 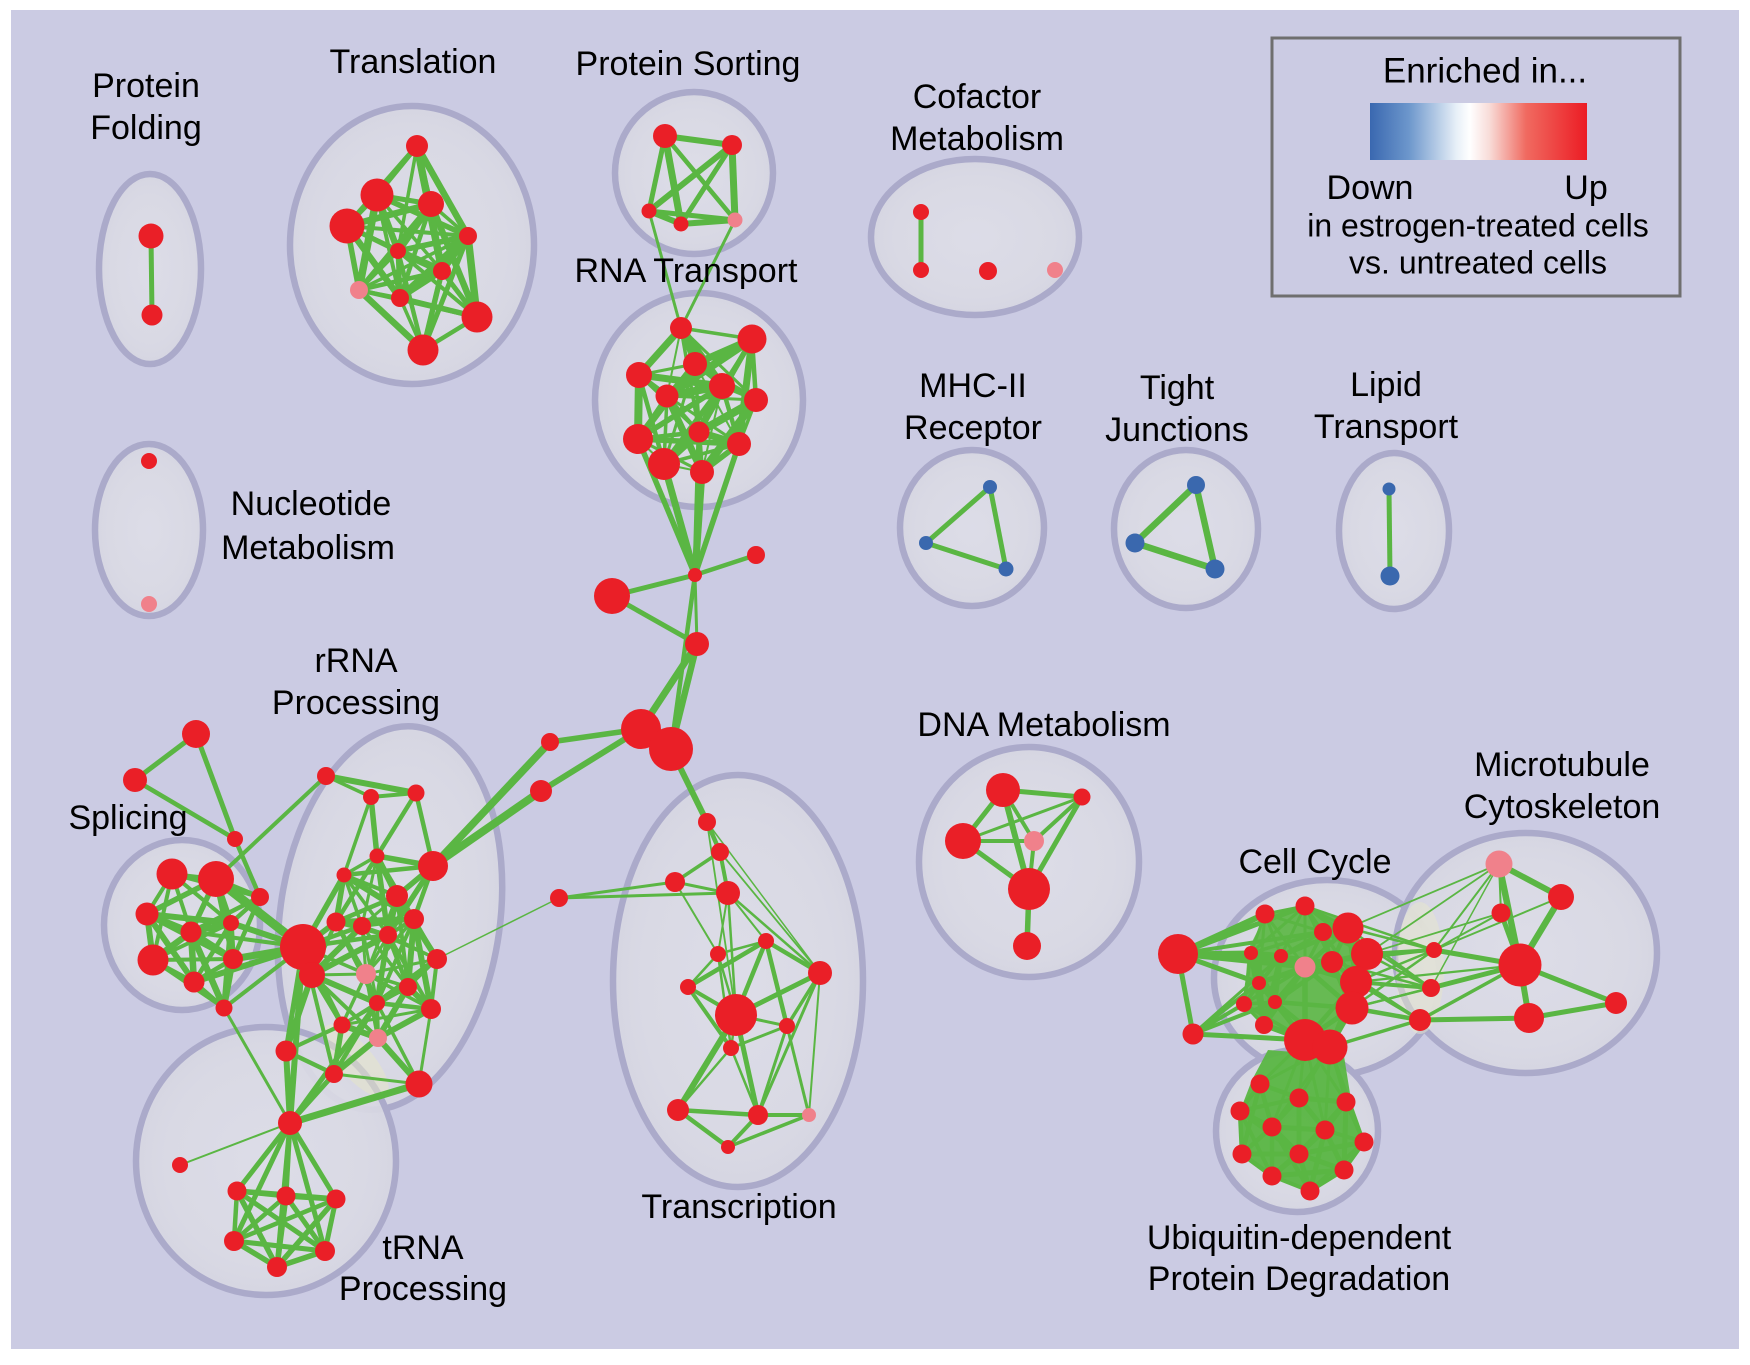 I want to click on svg-text: Cell Cycle, so click(x=1314, y=862).